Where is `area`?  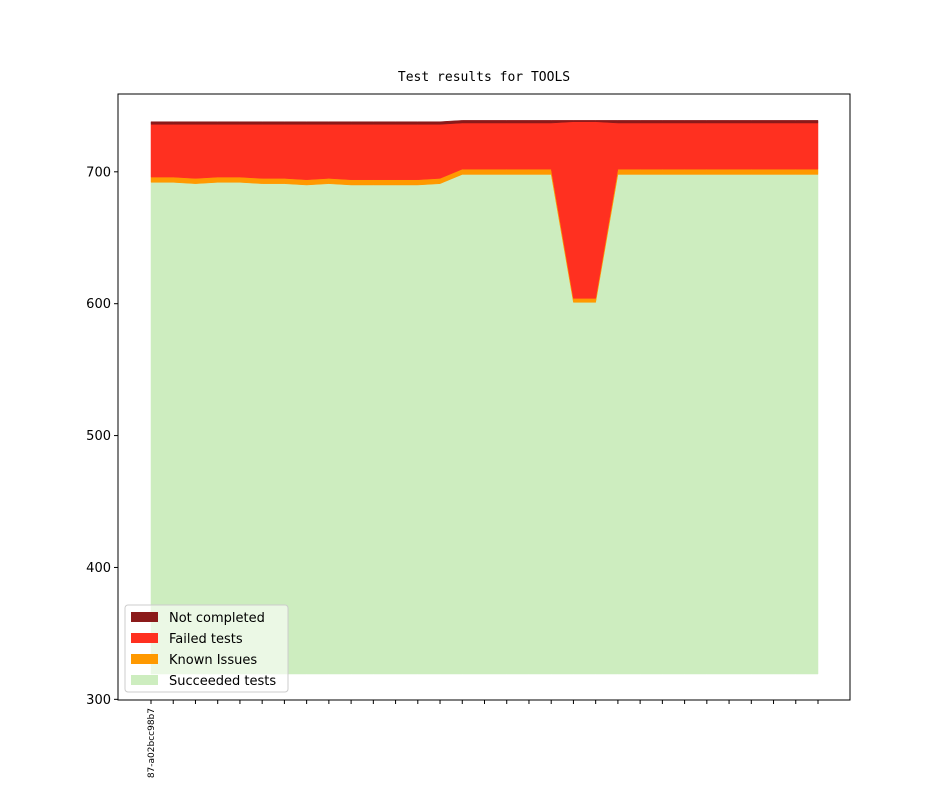 area is located at coordinates (484, 122).